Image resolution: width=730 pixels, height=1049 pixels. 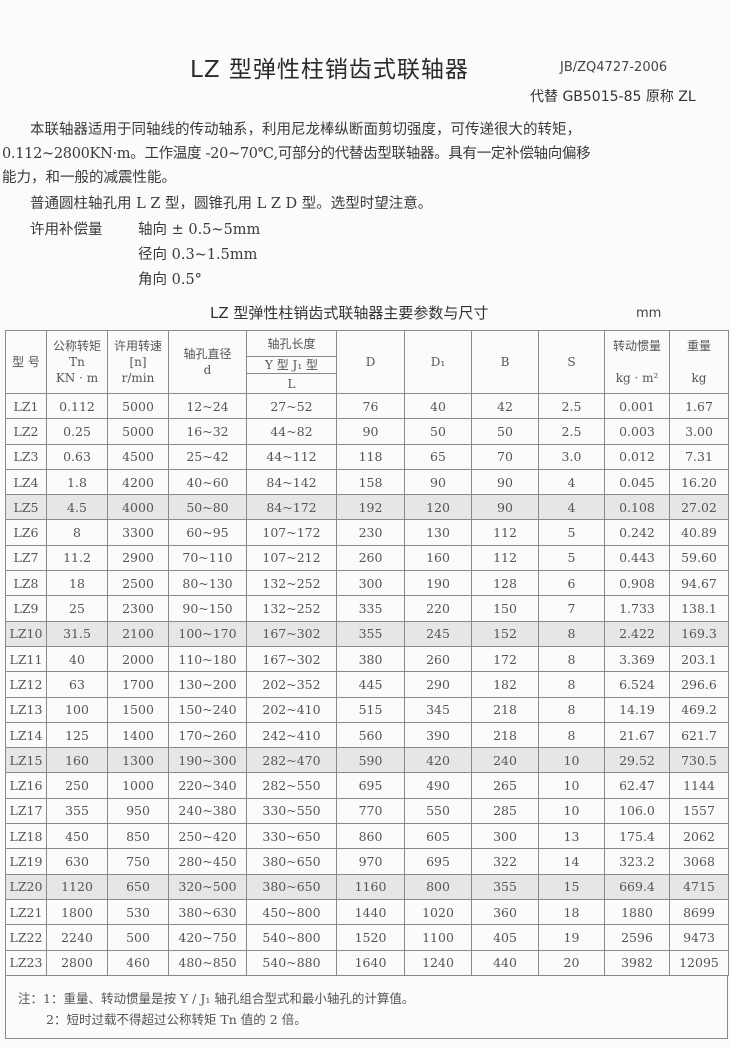 I want to click on cell-length: 84~142, so click(x=291, y=482).